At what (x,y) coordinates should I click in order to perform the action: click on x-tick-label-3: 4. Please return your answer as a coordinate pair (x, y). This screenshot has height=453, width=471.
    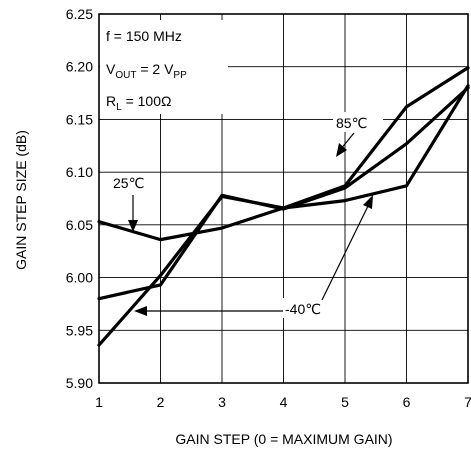
    Looking at the image, I should click on (284, 402).